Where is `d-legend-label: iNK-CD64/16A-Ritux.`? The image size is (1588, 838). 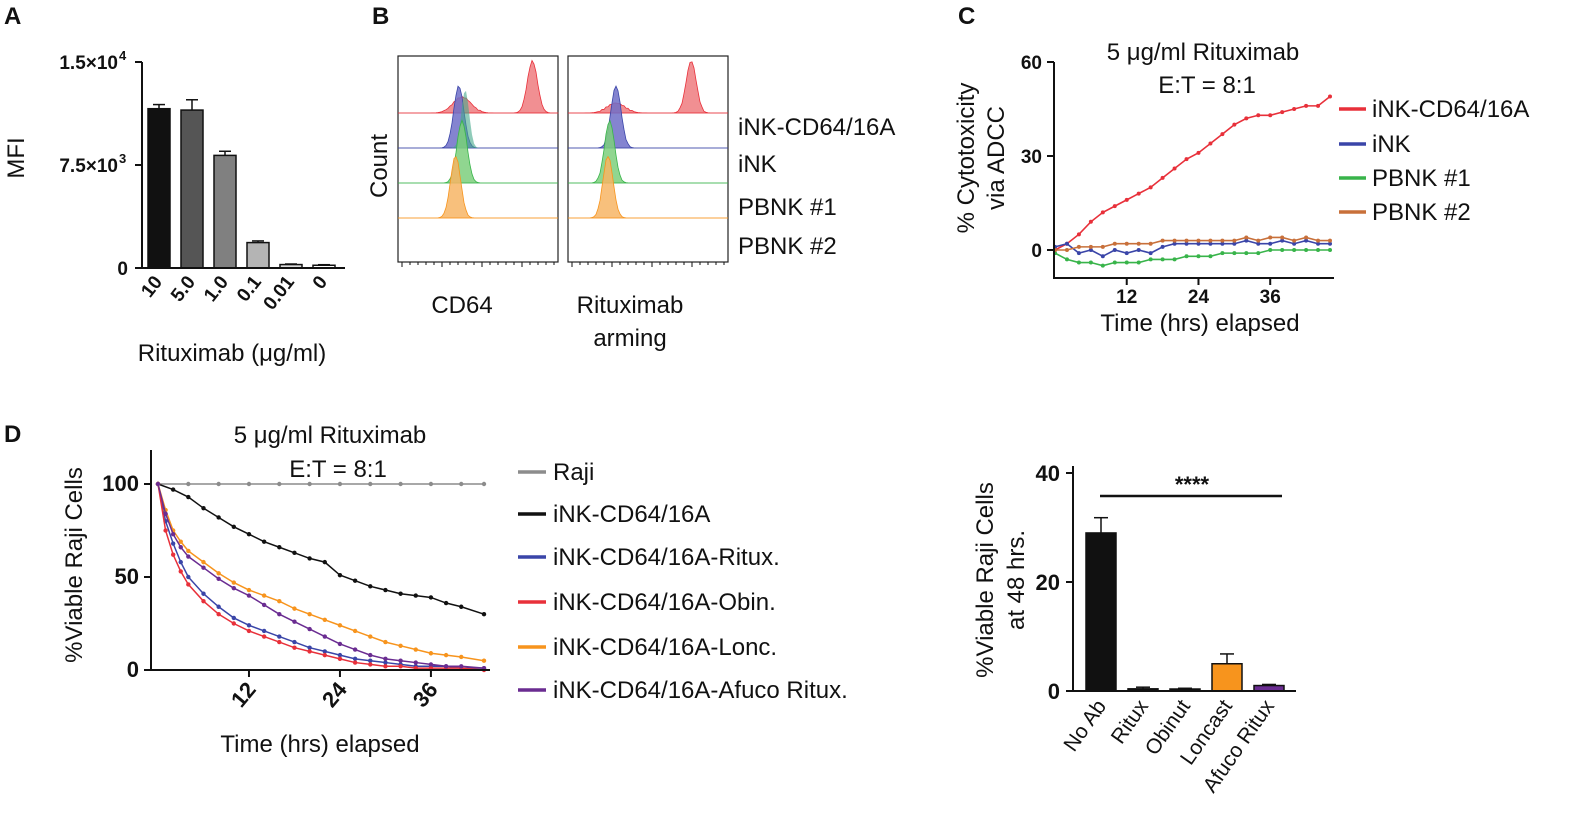
d-legend-label: iNK-CD64/16A-Ritux. is located at coordinates (666, 557).